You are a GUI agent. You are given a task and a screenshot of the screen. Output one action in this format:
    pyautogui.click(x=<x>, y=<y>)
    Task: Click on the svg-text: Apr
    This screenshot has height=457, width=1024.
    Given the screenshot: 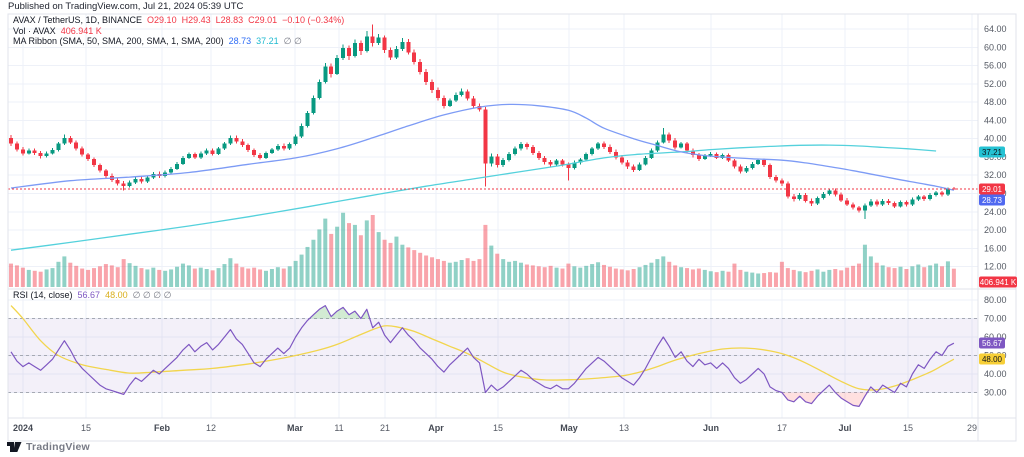 What is the action you would take?
    pyautogui.click(x=436, y=428)
    